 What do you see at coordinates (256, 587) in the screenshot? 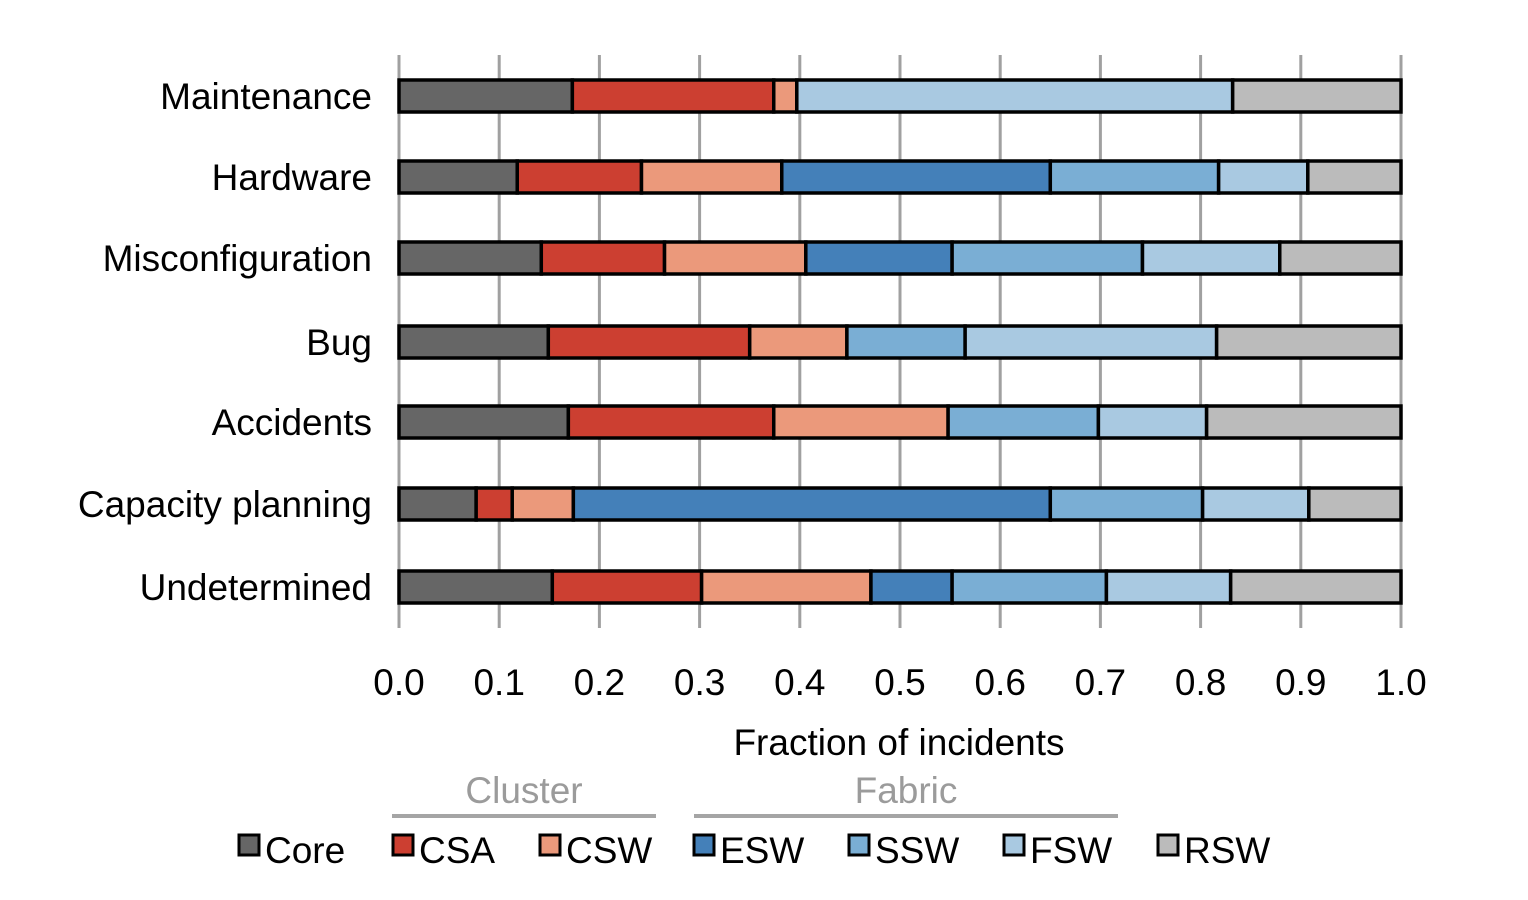
I see `category-label: Undetermined` at bounding box center [256, 587].